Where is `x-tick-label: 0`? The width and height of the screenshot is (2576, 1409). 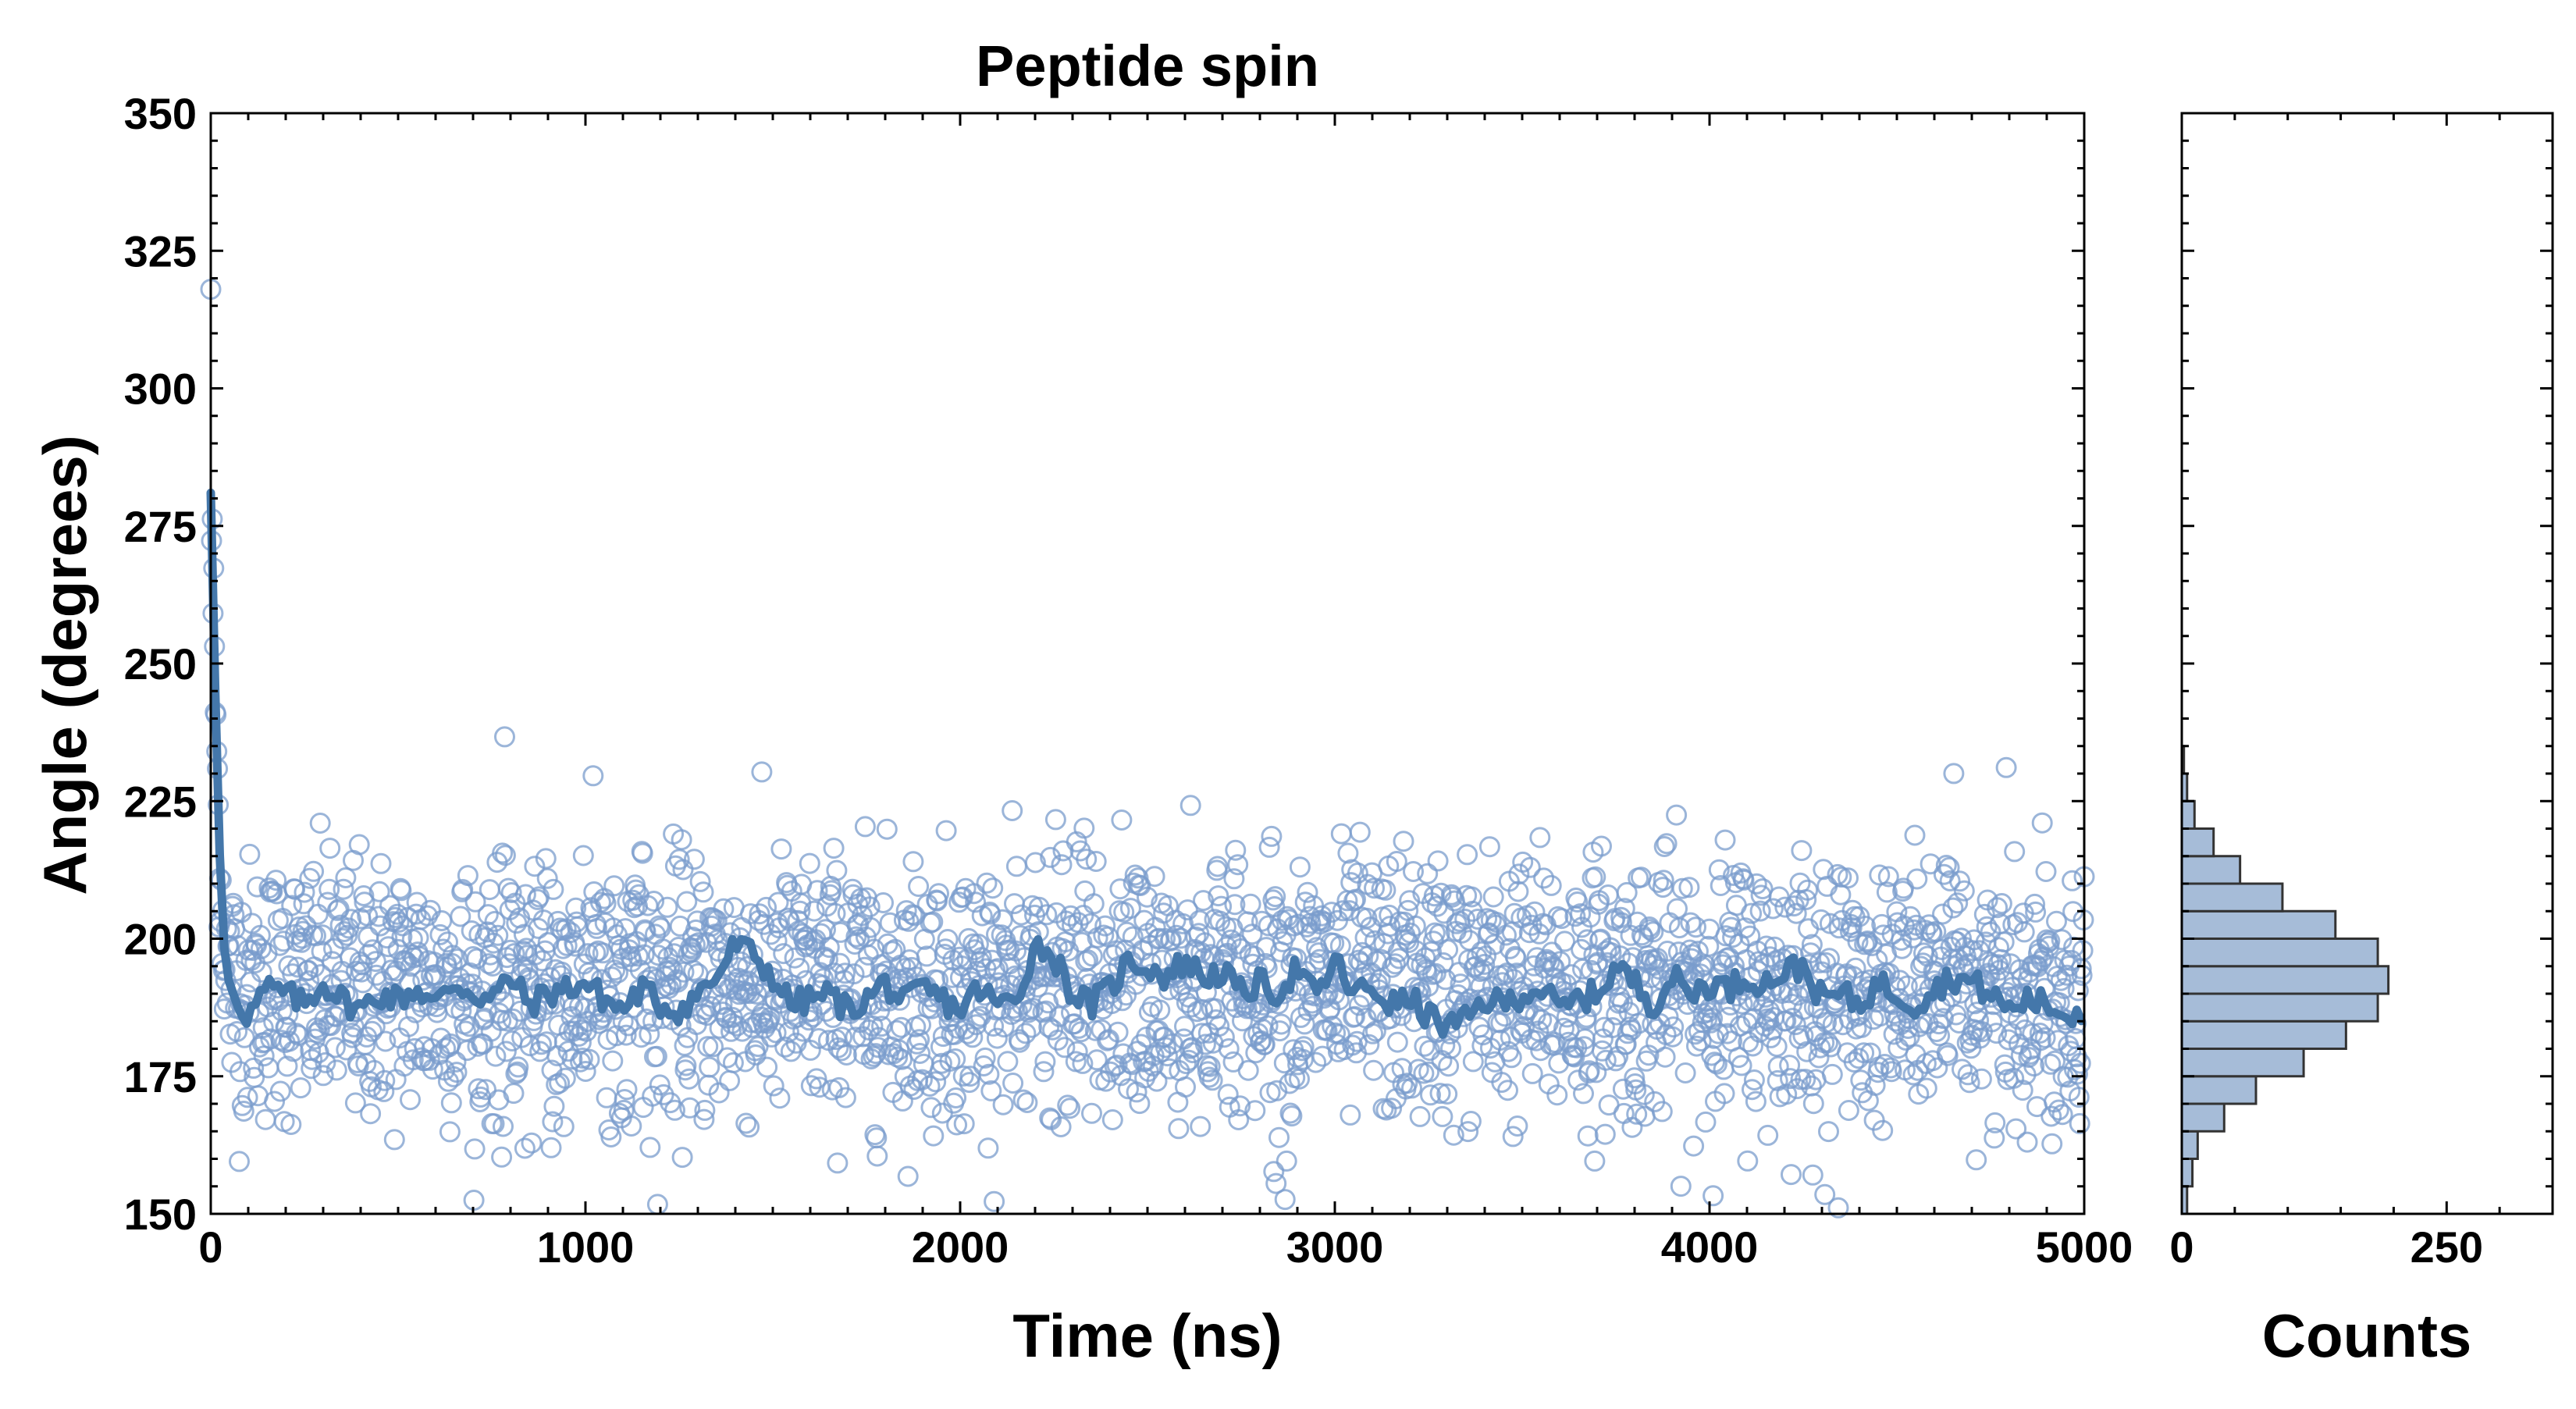 x-tick-label: 0 is located at coordinates (210, 1247).